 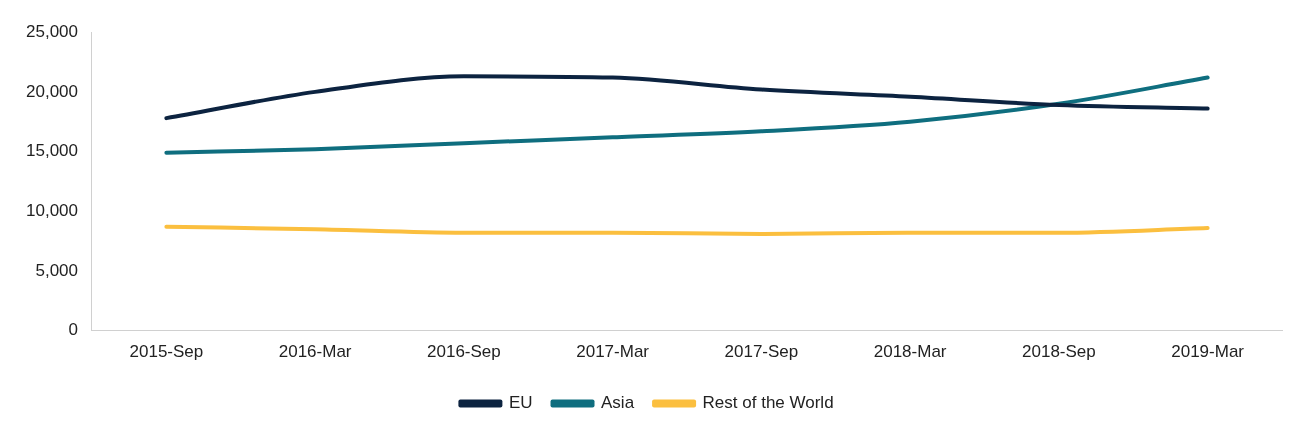 What do you see at coordinates (1208, 352) in the screenshot?
I see `x-tick-label: 2019-Mar` at bounding box center [1208, 352].